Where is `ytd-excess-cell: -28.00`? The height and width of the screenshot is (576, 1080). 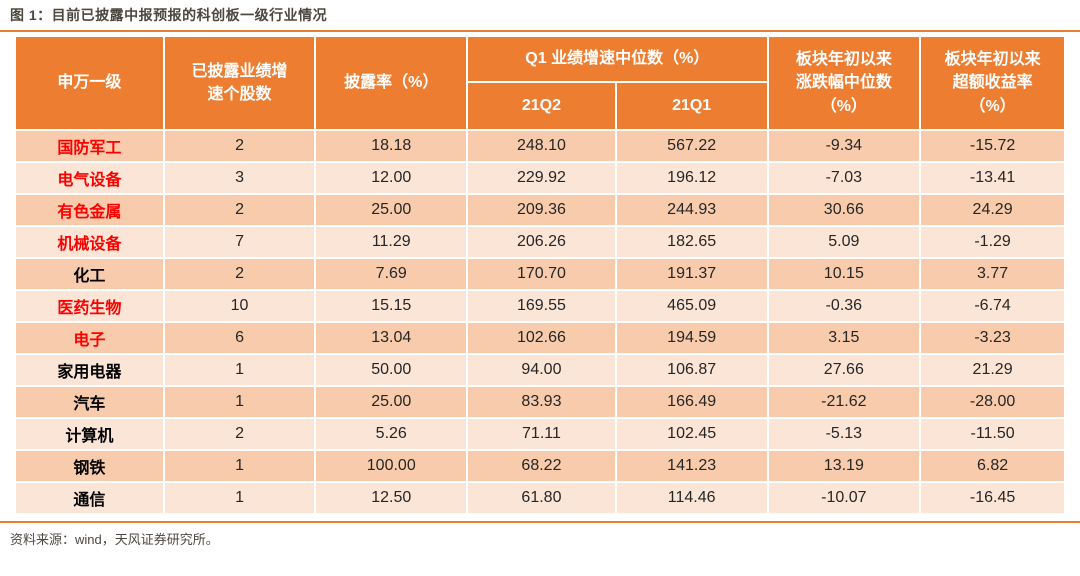 ytd-excess-cell: -28.00 is located at coordinates (992, 402).